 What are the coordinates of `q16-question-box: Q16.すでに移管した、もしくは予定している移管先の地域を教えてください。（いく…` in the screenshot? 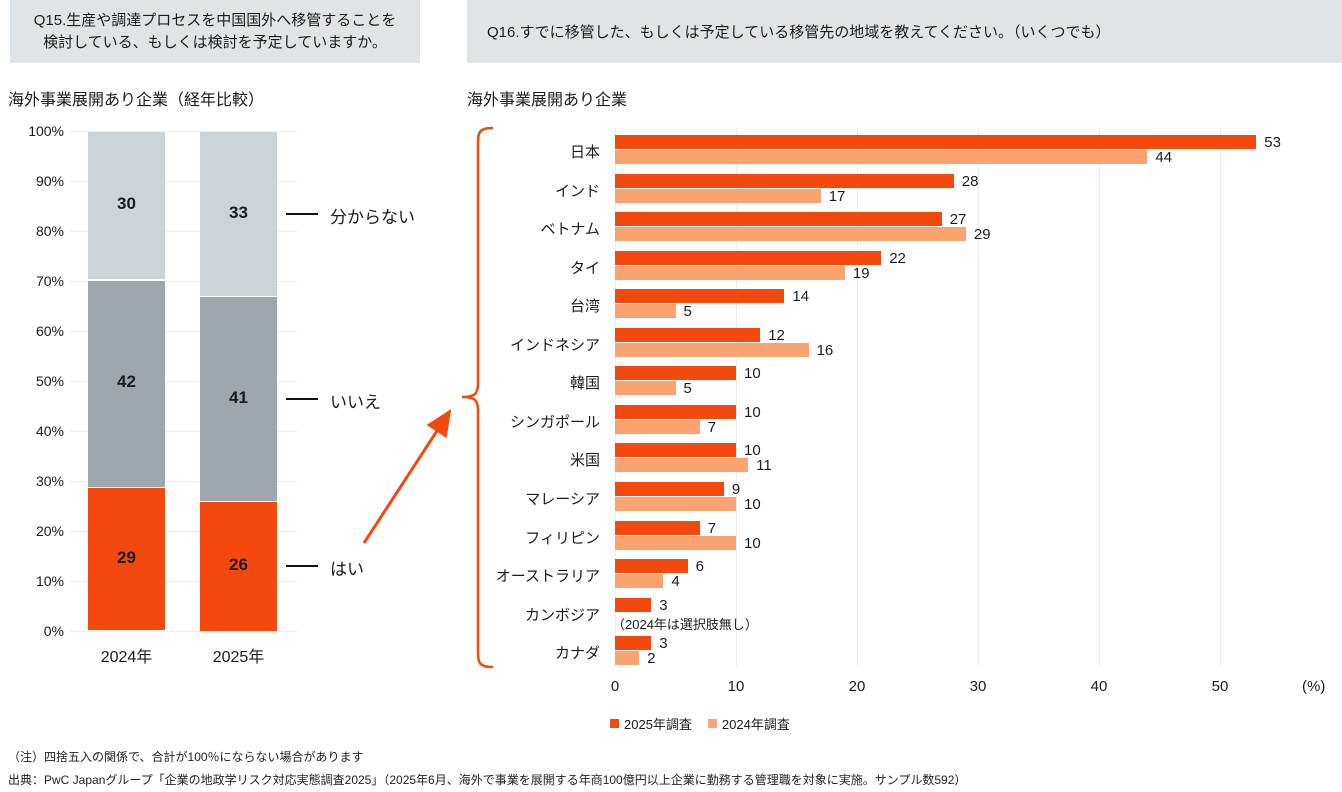 It's located at (904, 31).